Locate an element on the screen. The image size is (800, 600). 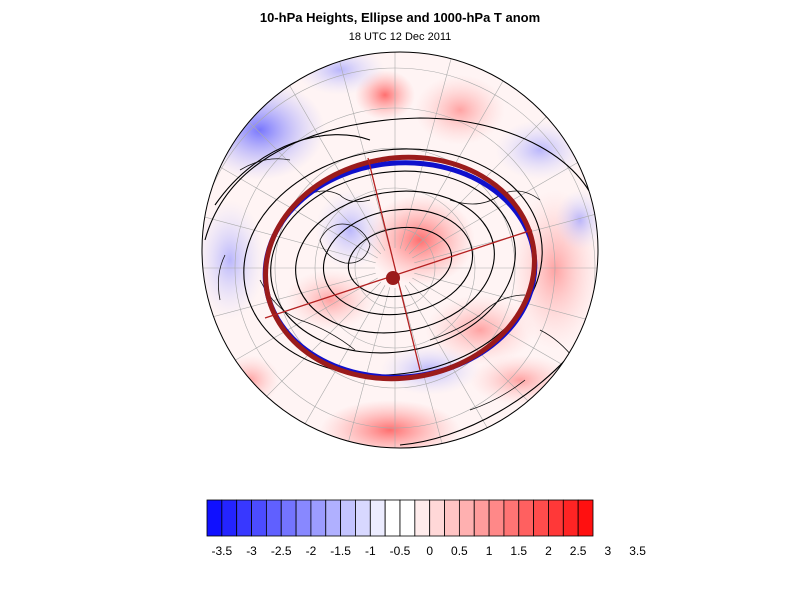
colorbar-tick-label: 1 is located at coordinates (489, 551).